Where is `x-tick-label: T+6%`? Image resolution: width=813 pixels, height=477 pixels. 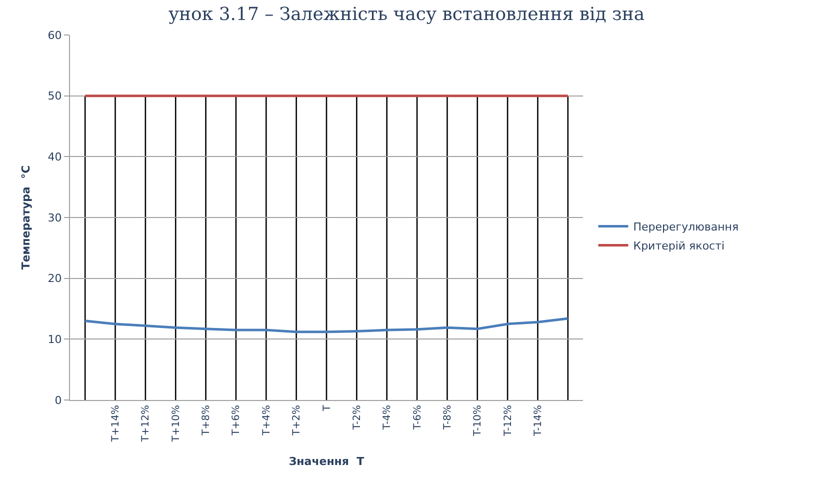
x-tick-label: T+6% is located at coordinates (236, 420).